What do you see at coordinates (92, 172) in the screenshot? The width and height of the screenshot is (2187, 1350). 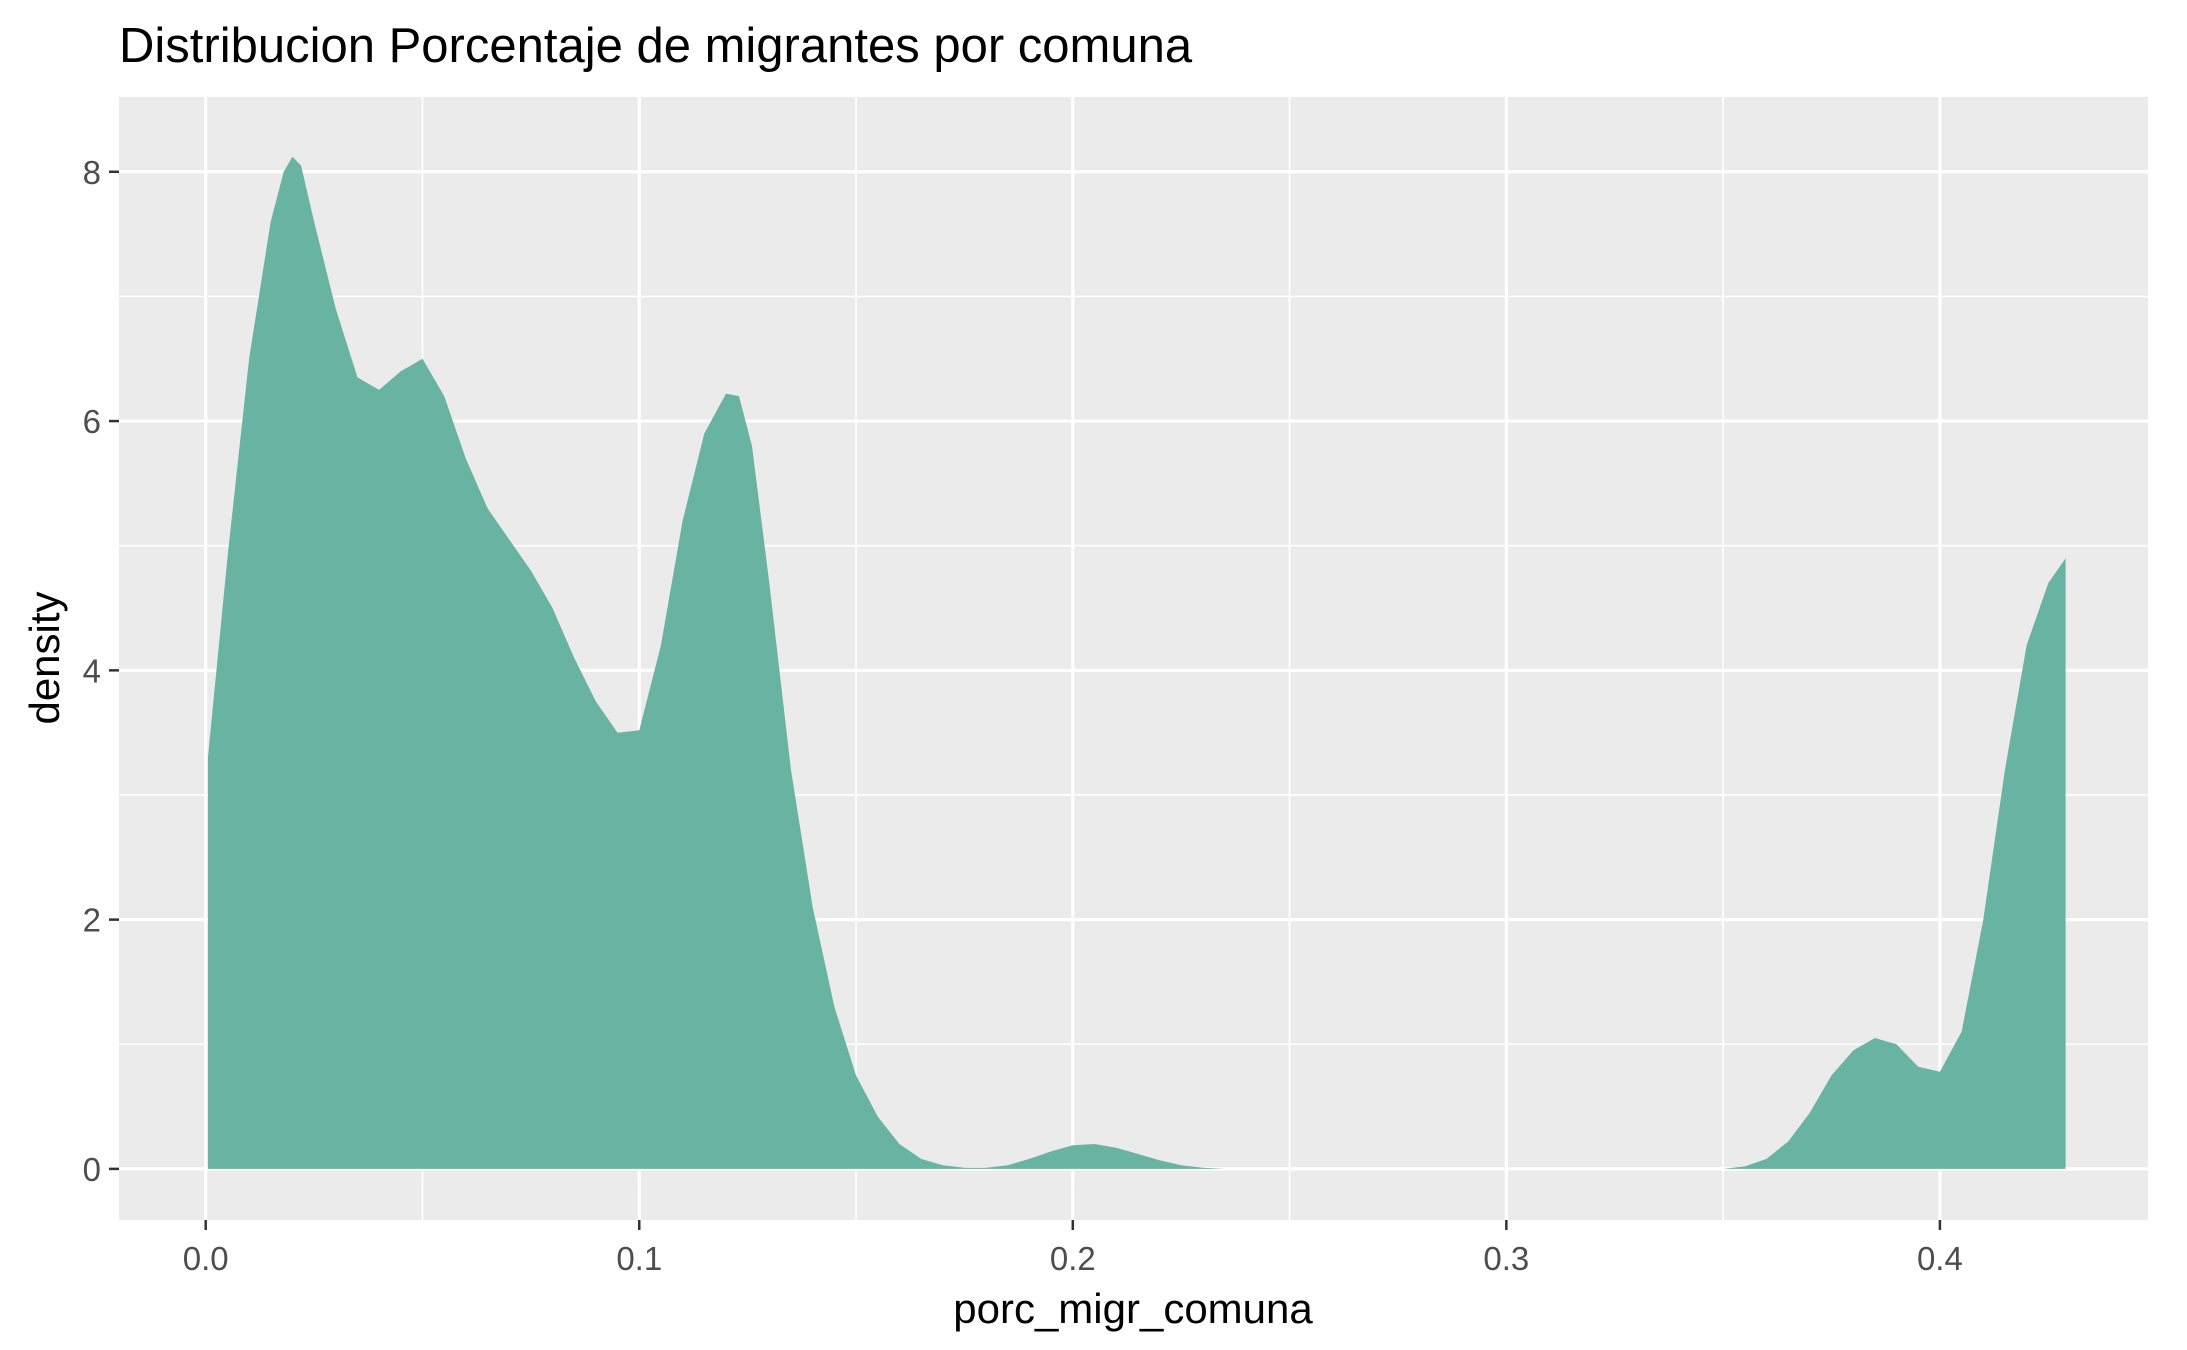 I see `y-tick-label: 8` at bounding box center [92, 172].